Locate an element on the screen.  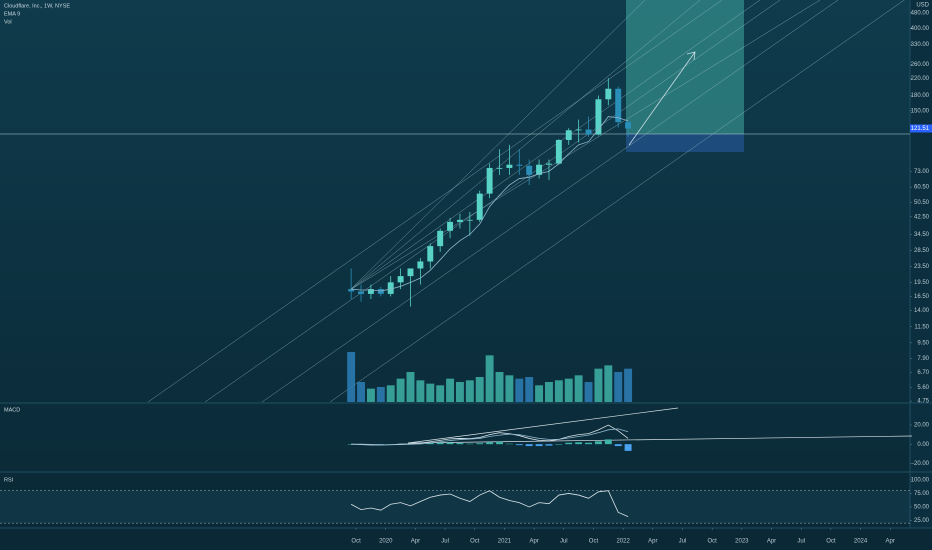
y-tick-label: 6.70 is located at coordinates (923, 373).